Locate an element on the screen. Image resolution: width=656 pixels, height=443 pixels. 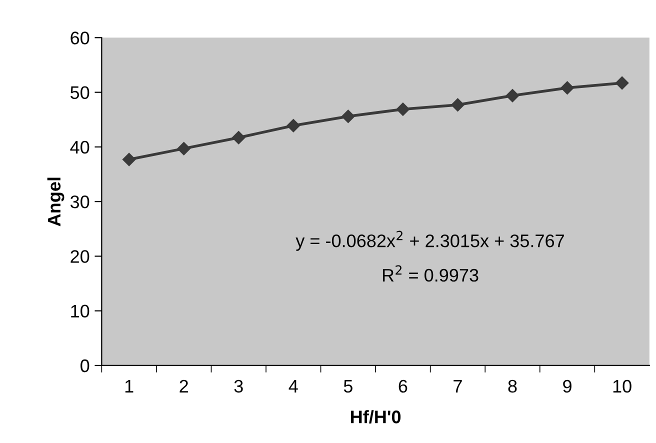
y-tick-label: 20 is located at coordinates (80, 256).